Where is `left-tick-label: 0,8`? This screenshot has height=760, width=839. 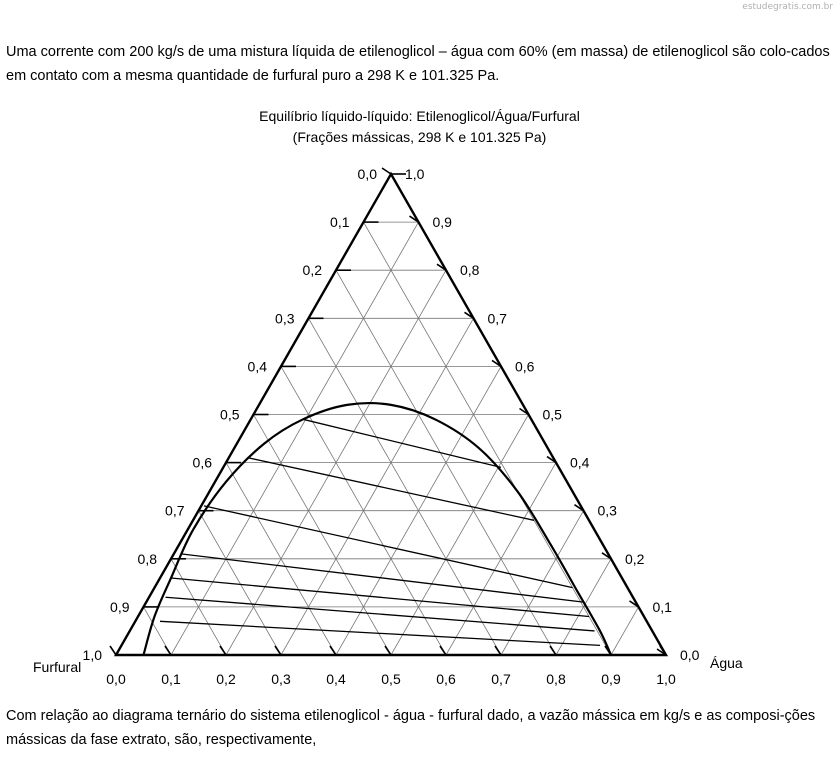
left-tick-label: 0,8 is located at coordinates (148, 559).